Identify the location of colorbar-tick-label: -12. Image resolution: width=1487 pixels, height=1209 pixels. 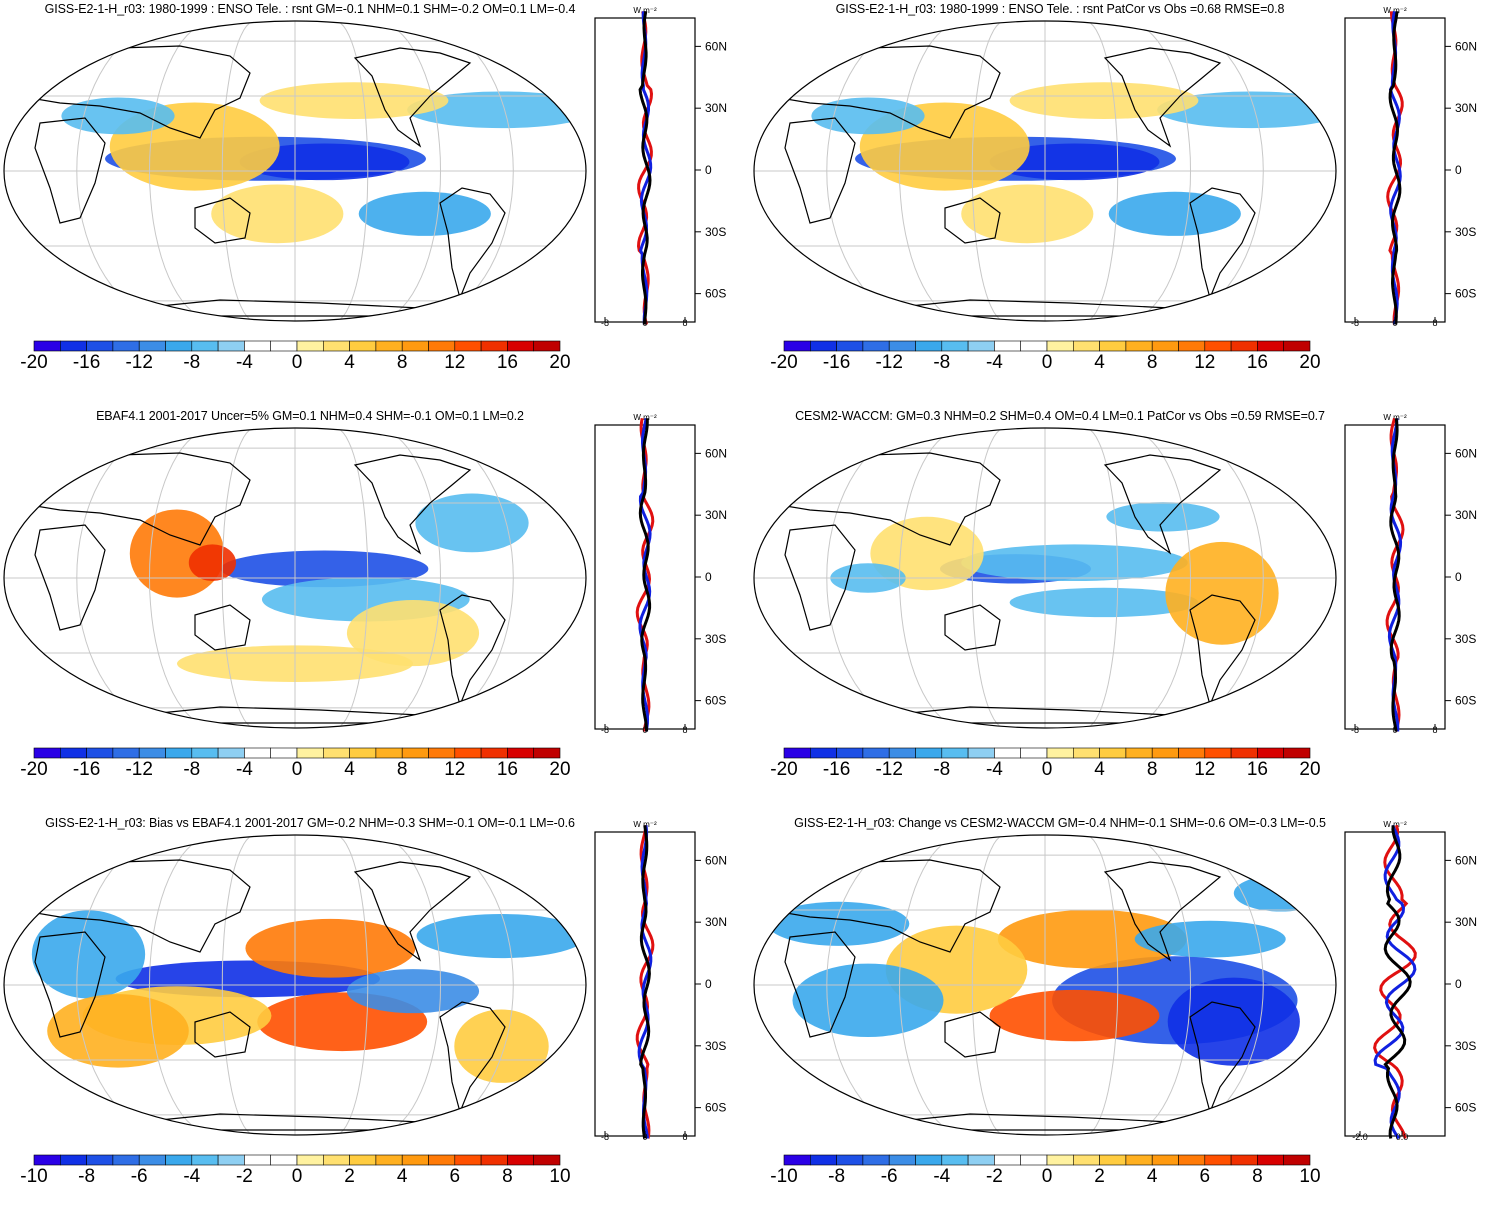
(889, 362).